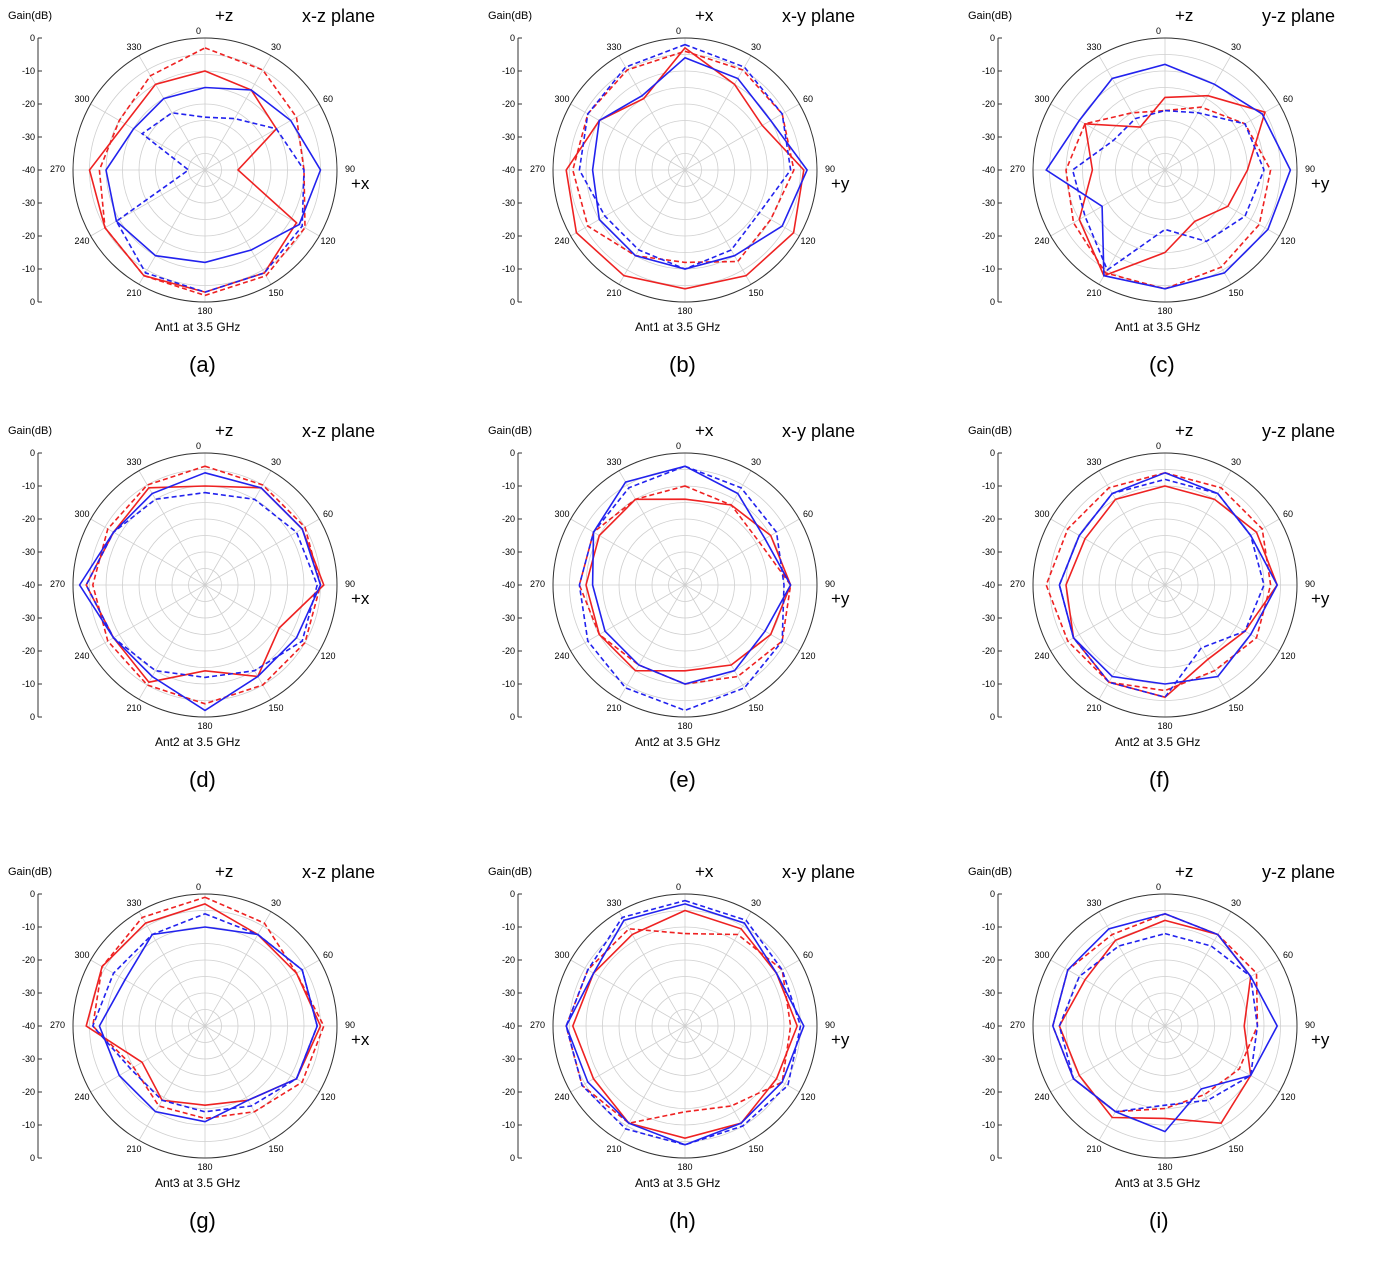 This screenshot has width=1373, height=1264. Describe the element at coordinates (1299, 16) in the screenshot. I see `plane-label: y-z plane` at that location.